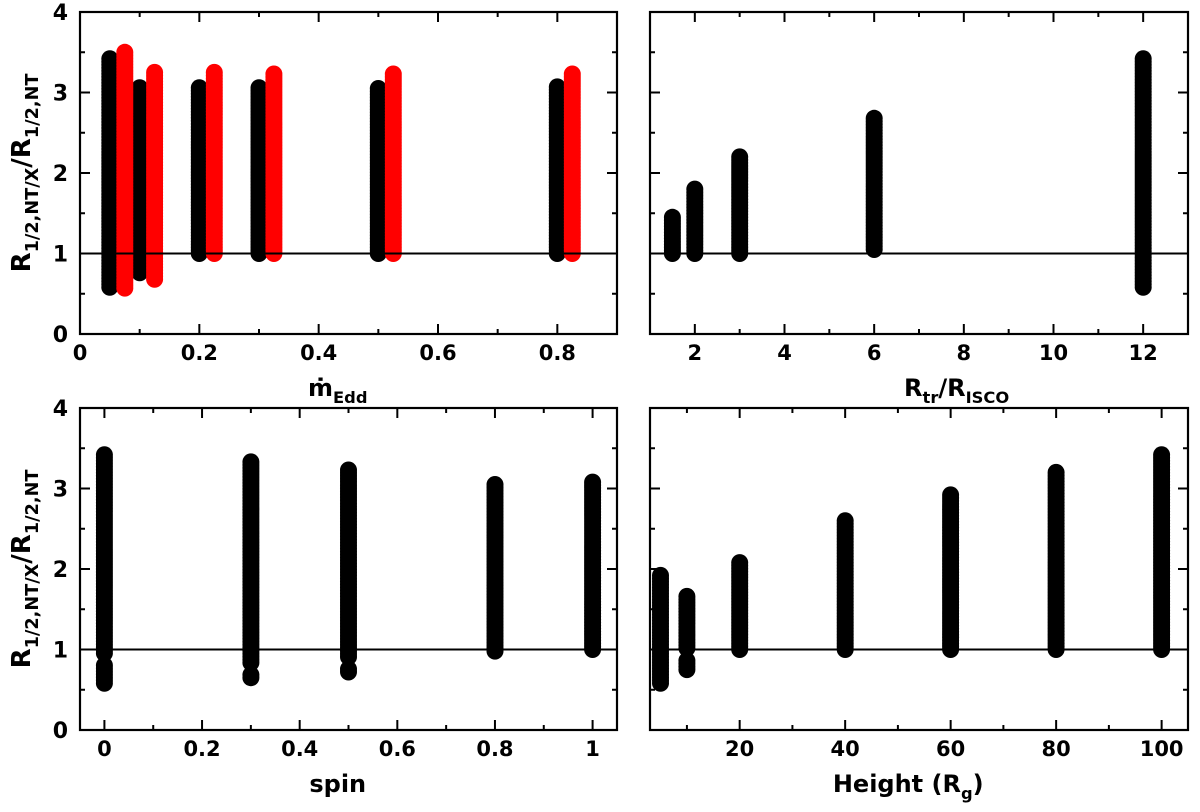  I want to click on markers-spin, so click(348, 569).